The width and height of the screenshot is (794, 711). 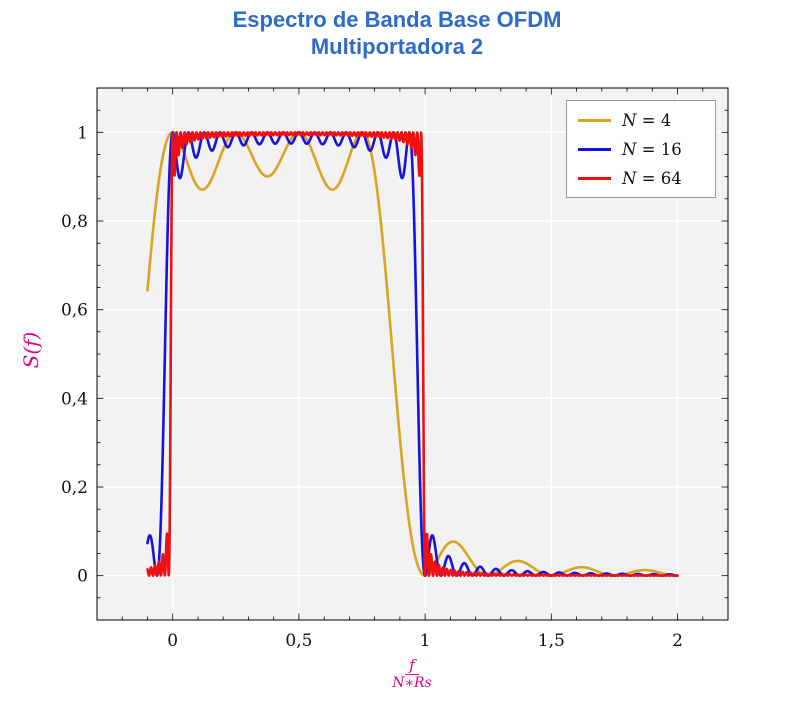 I want to click on legend-label-n4: N = 4, so click(x=647, y=120).